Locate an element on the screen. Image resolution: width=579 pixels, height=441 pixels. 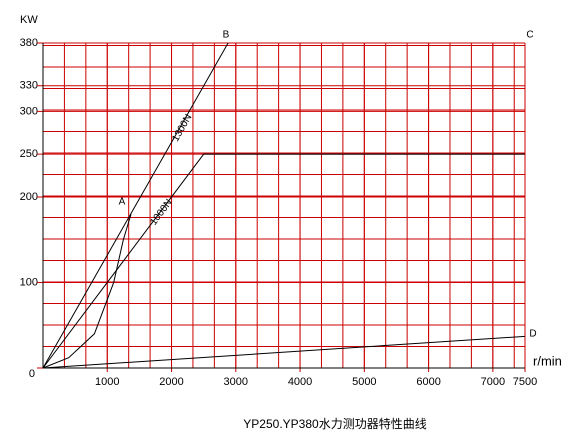
point-label: C is located at coordinates (529, 35).